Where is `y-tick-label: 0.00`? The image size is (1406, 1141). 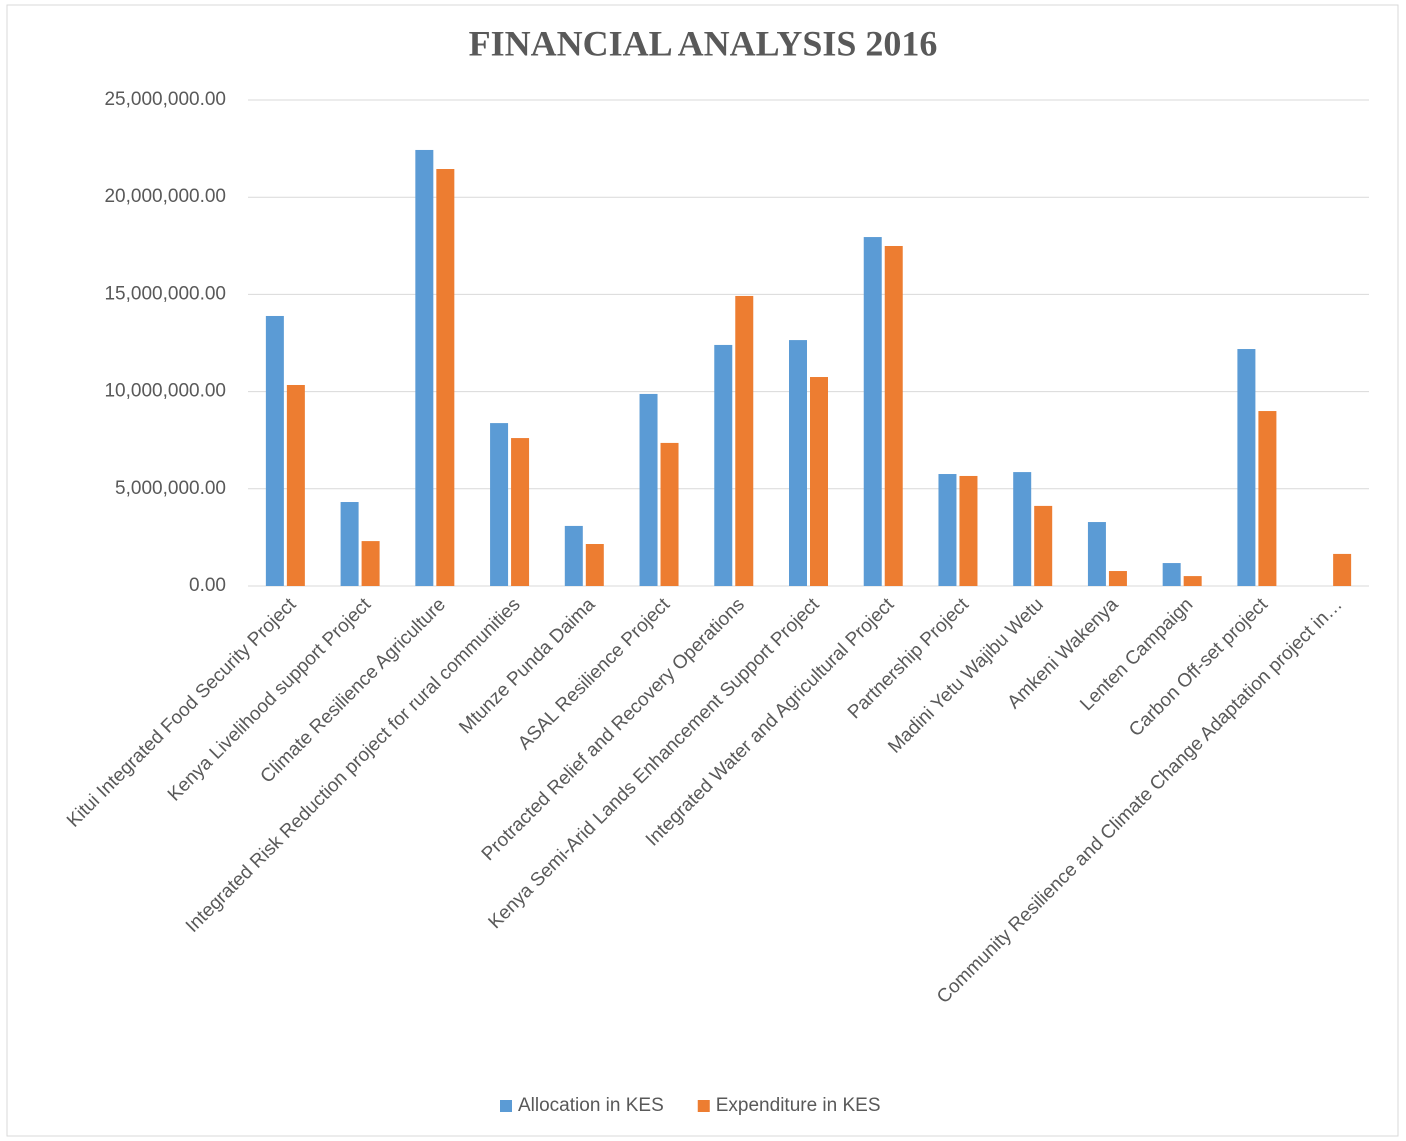
y-tick-label: 0.00 is located at coordinates (207, 585).